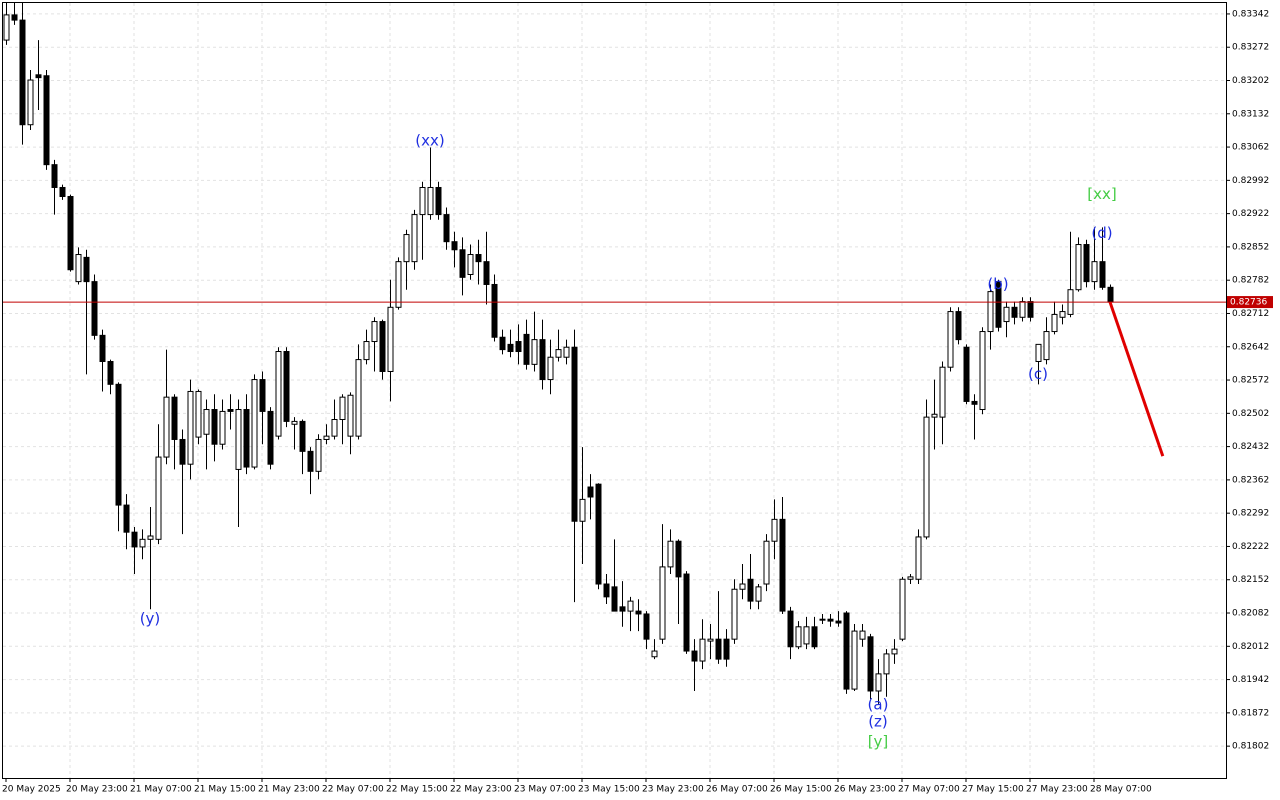 This screenshot has height=800, width=1280. I want to click on x-tick-label: 22 May 23:00, so click(481, 790).